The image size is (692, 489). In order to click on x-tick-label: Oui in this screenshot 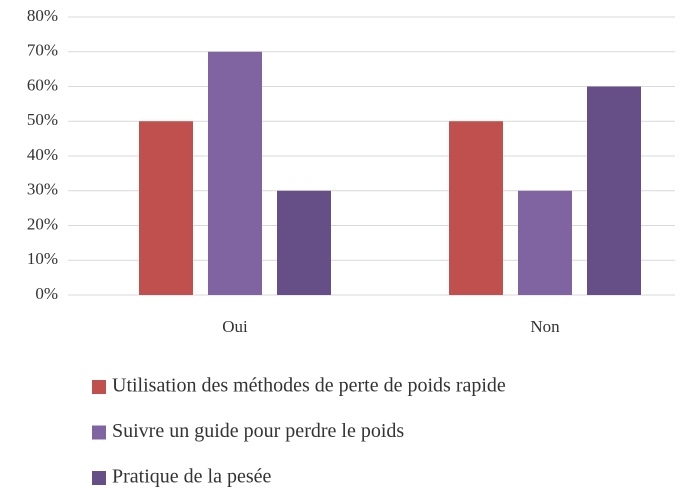, I will do `click(235, 326)`.